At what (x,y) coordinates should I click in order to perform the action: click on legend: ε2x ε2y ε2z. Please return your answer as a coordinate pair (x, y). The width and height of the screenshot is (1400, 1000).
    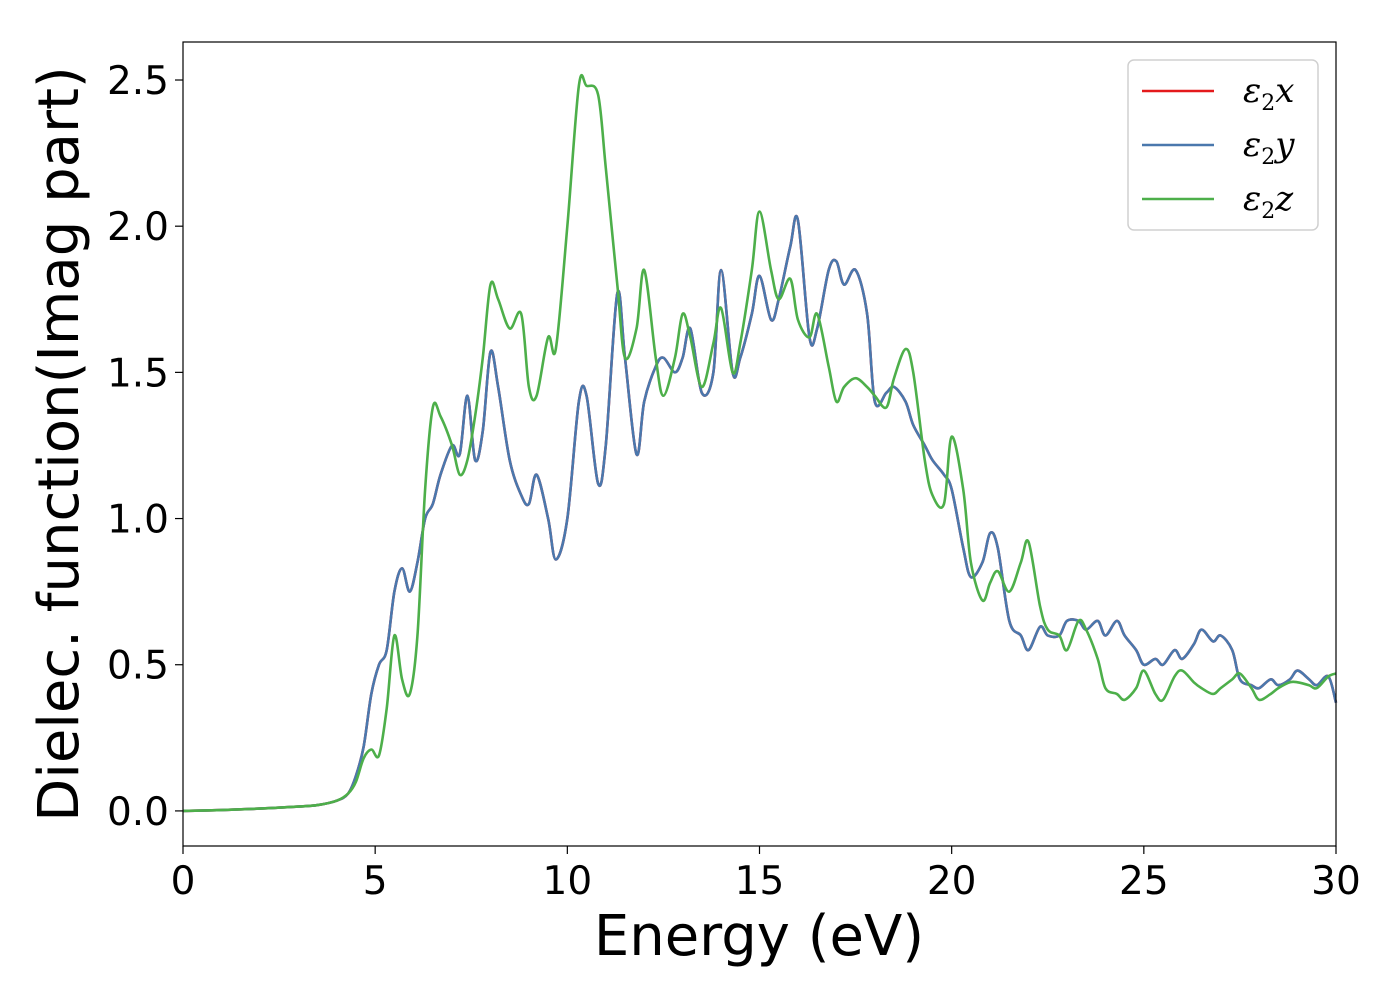
    Looking at the image, I should click on (1223, 145).